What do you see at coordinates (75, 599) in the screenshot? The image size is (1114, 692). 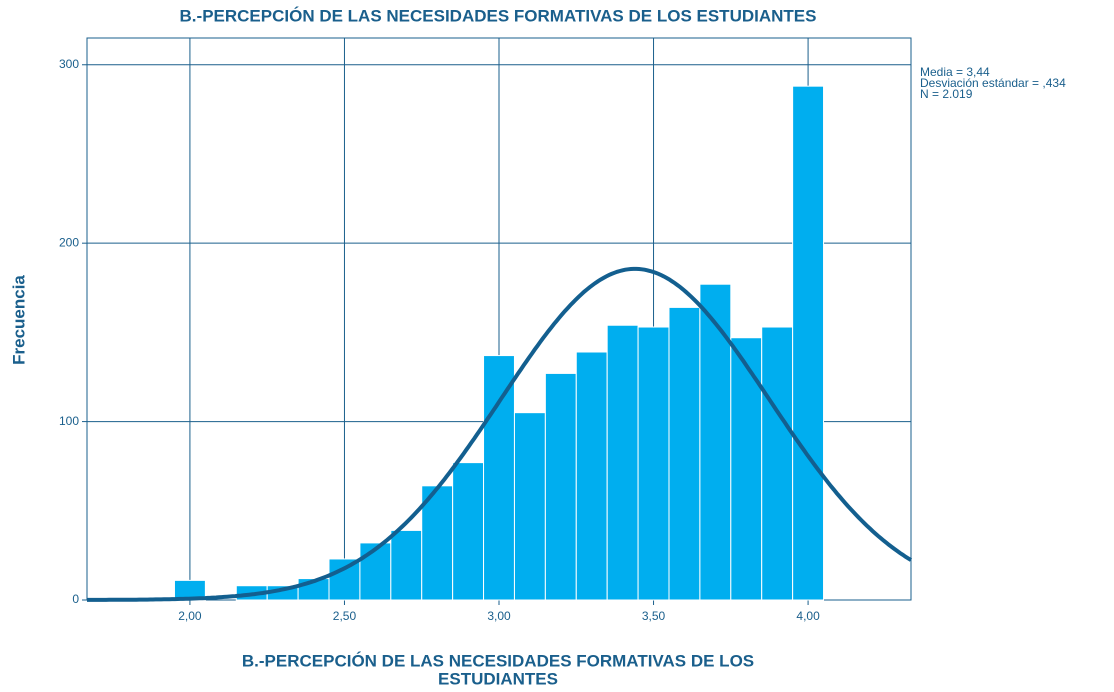 I see `y-tick-label: 0` at bounding box center [75, 599].